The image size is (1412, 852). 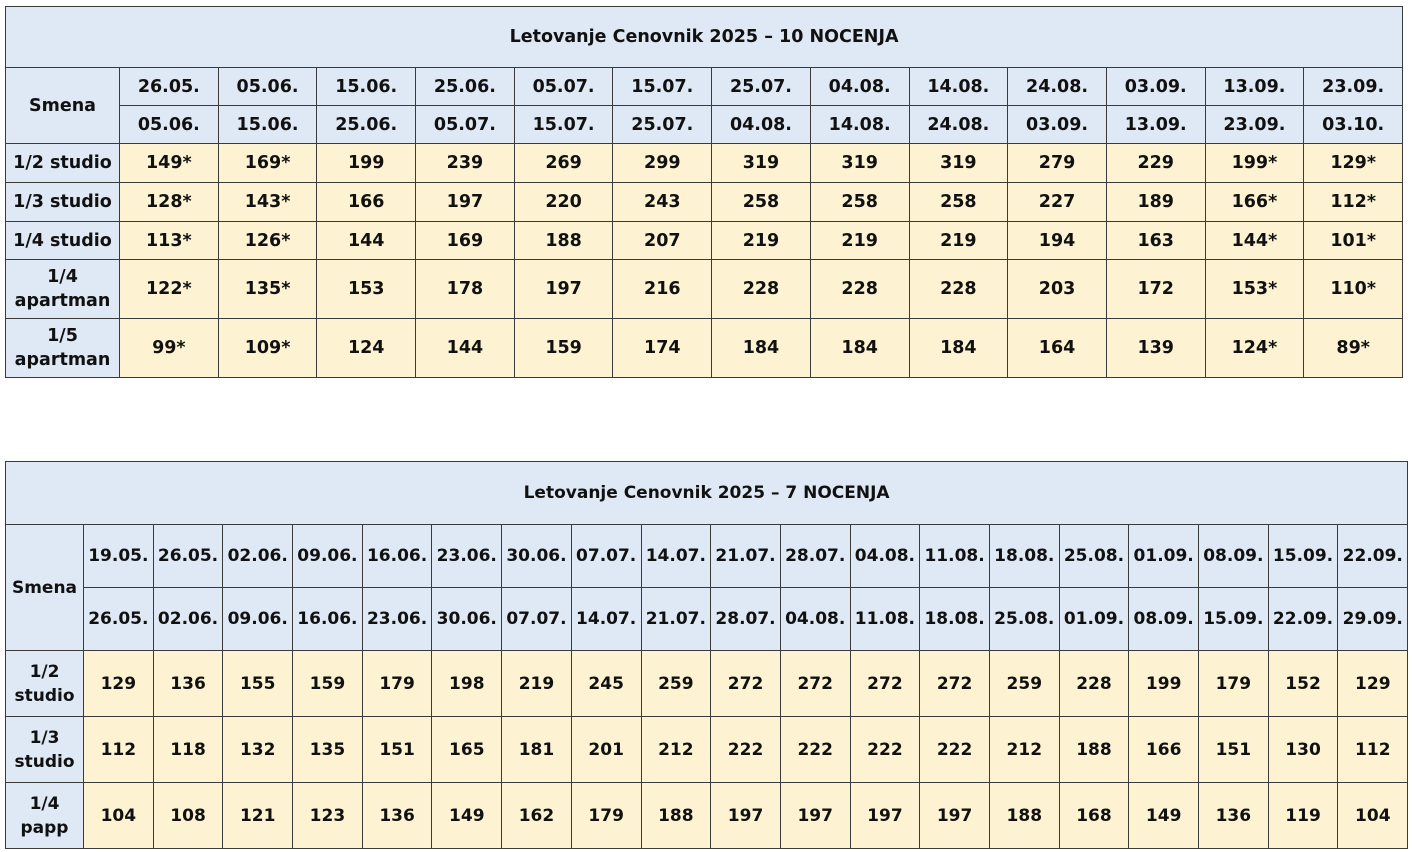 I want to click on date-from: 15.06., so click(x=366, y=86).